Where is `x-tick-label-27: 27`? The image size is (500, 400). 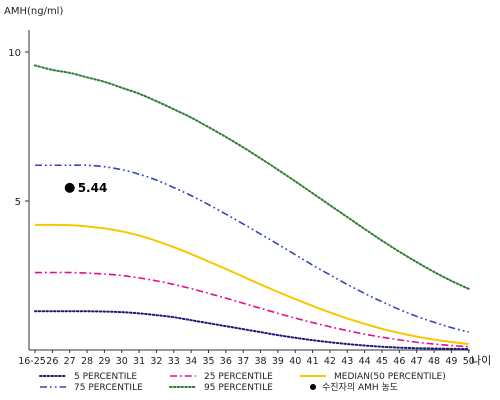
x-tick-label-27: 27 is located at coordinates (70, 361).